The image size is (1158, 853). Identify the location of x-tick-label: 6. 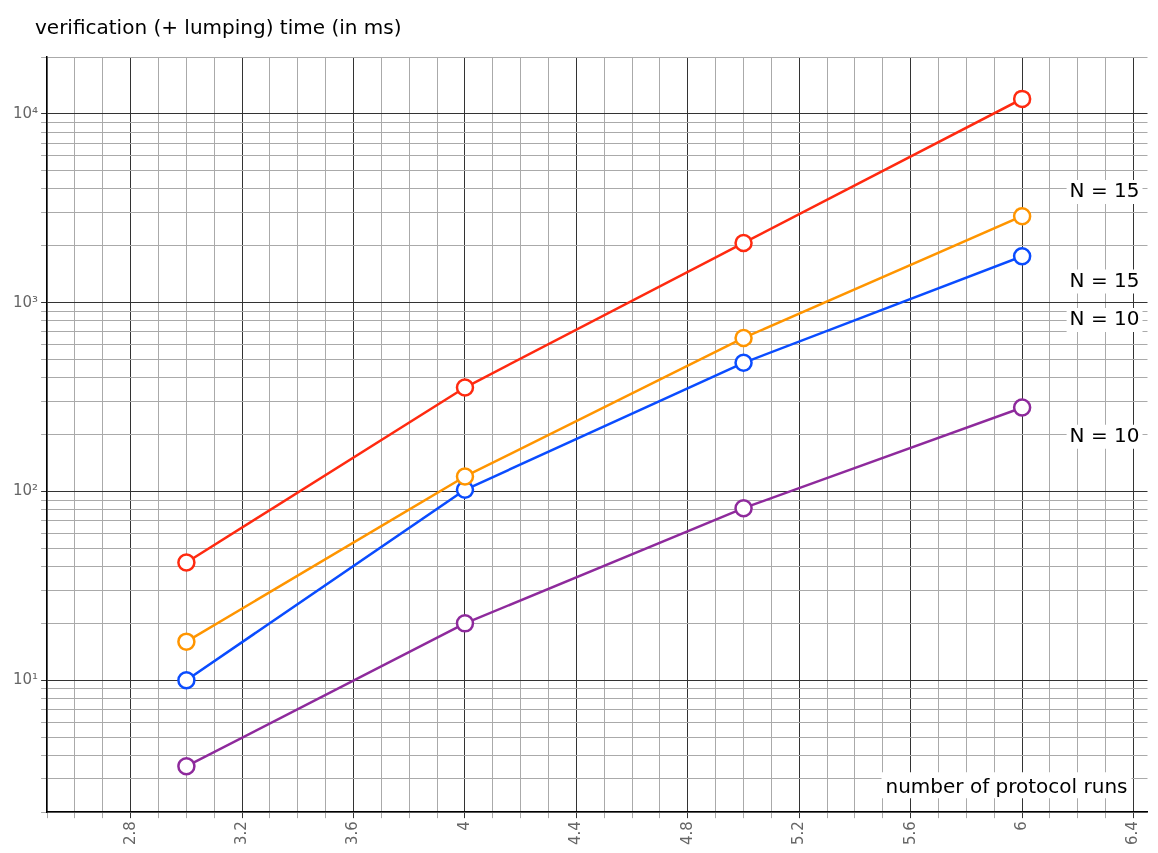
(1021, 826).